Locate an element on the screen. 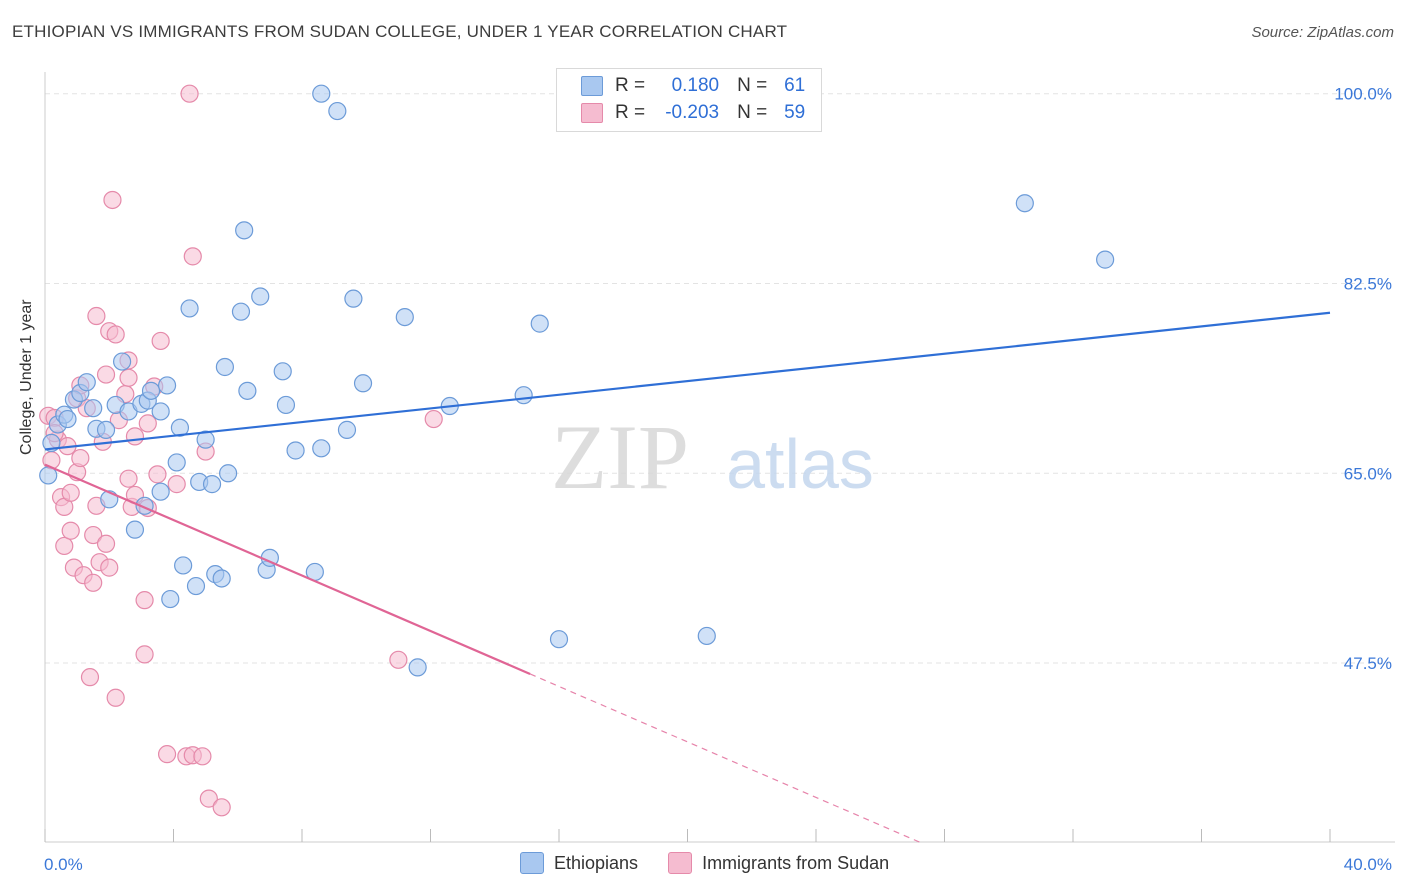 This screenshot has width=1406, height=892. source-label: Source: ZipAtlas.com is located at coordinates (1322, 32).